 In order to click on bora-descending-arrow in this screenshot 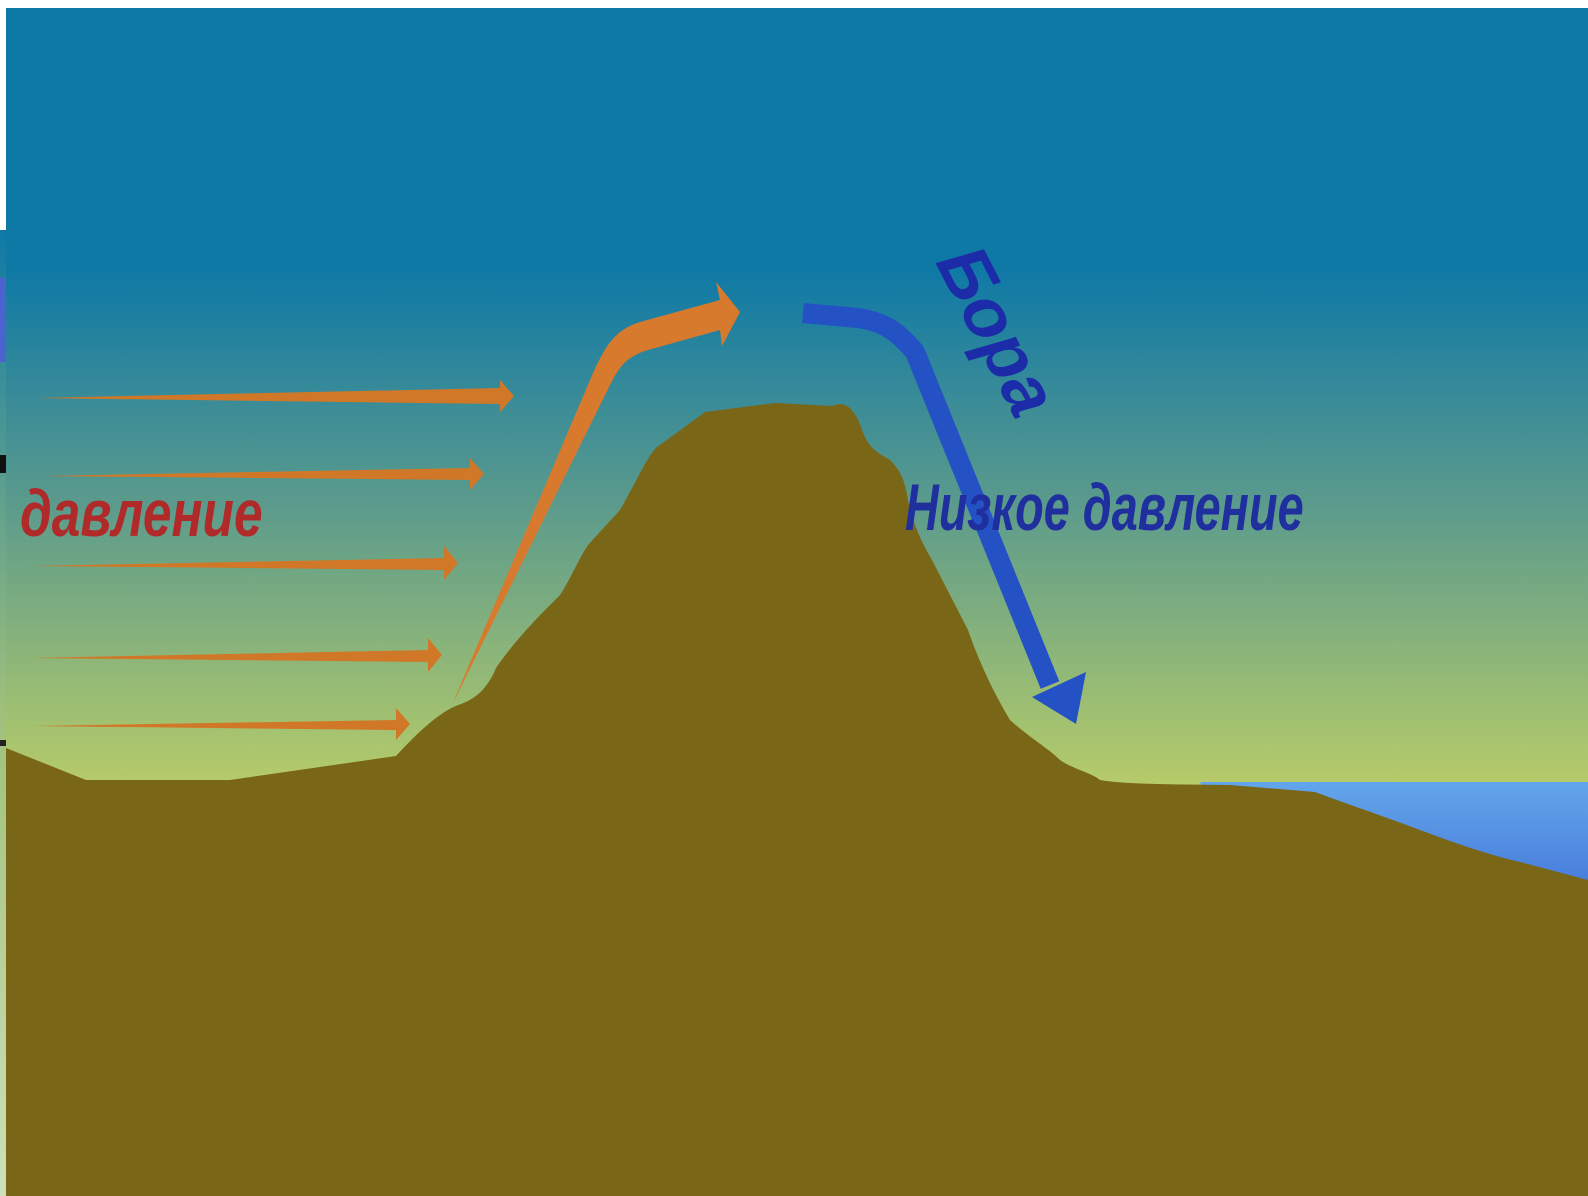, I will do `click(944, 513)`.